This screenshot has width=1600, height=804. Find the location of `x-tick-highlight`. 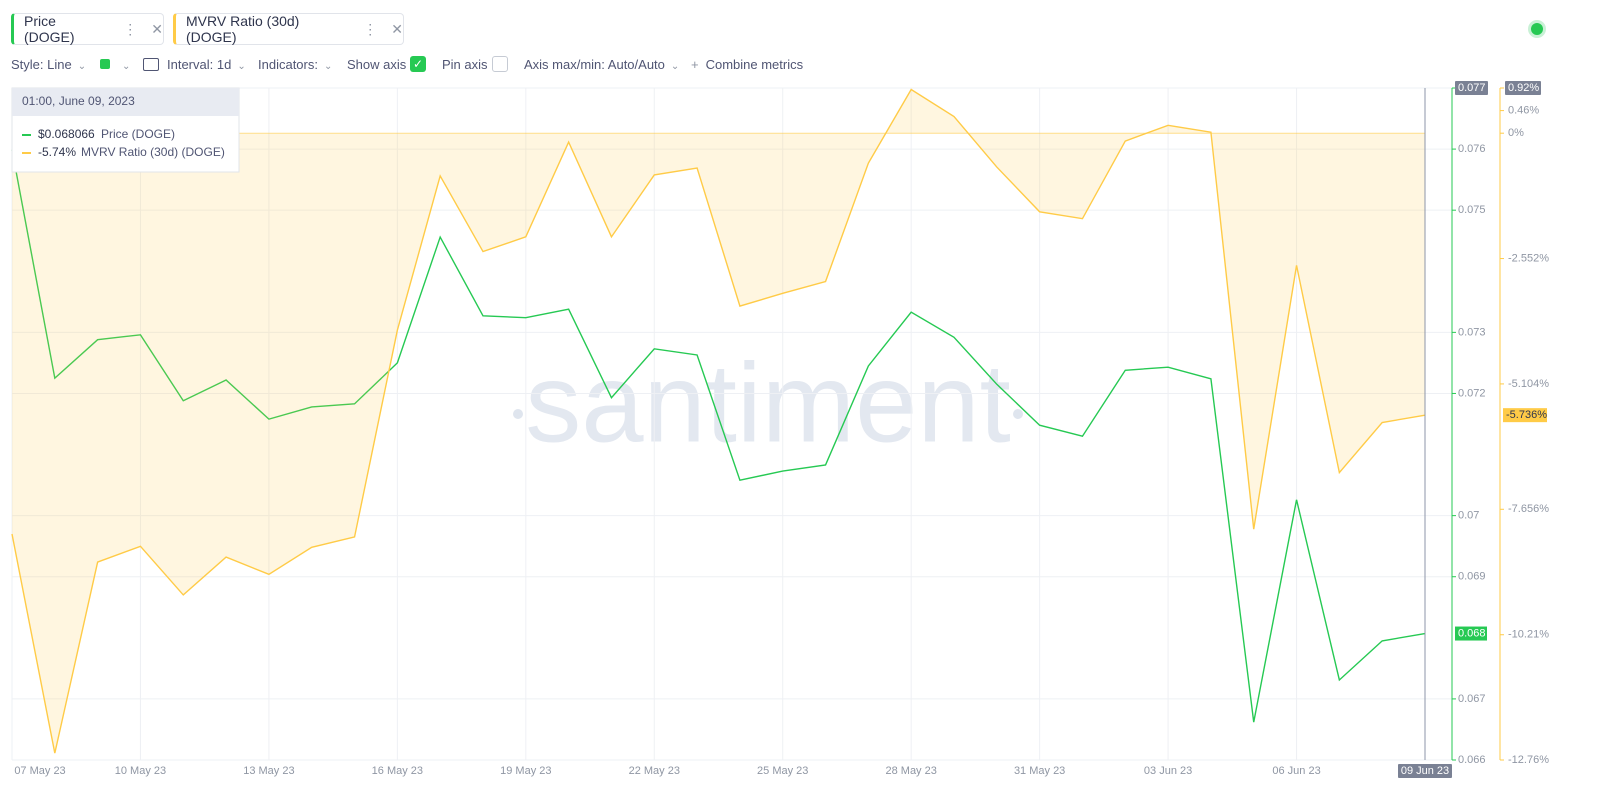

x-tick-highlight is located at coordinates (1425, 771).